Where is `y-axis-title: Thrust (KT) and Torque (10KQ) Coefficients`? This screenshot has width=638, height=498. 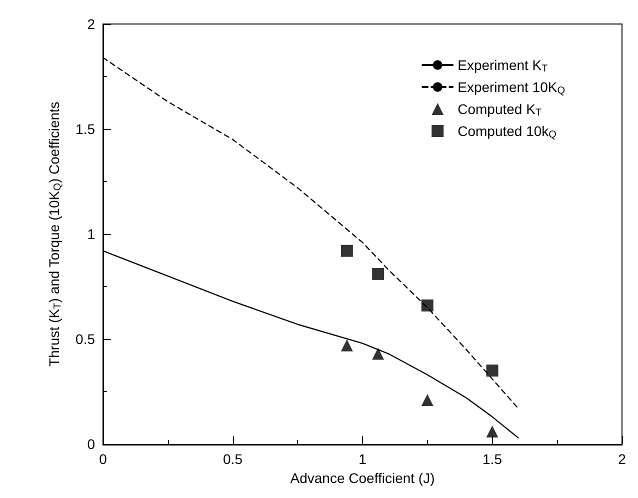
y-axis-title: Thrust (KT) and Torque (10KQ) Coefficients is located at coordinates (55, 234).